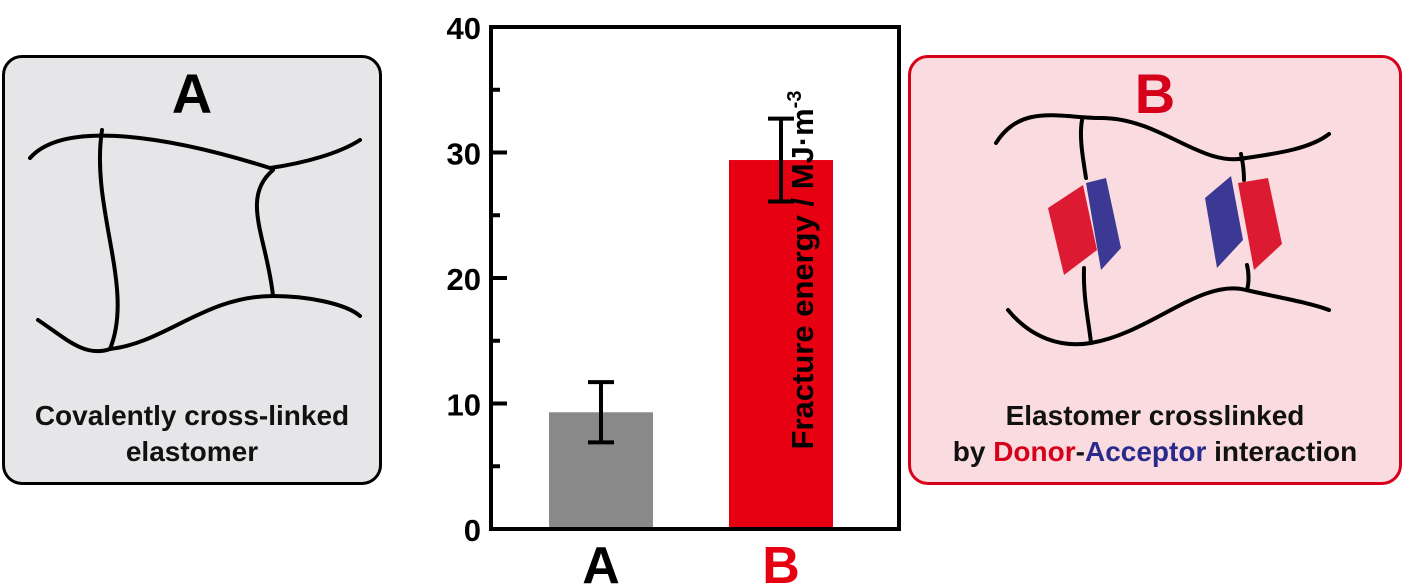 Image resolution: width=1406 pixels, height=588 pixels. Describe the element at coordinates (472, 530) in the screenshot. I see `y-tick-label: 0` at that location.